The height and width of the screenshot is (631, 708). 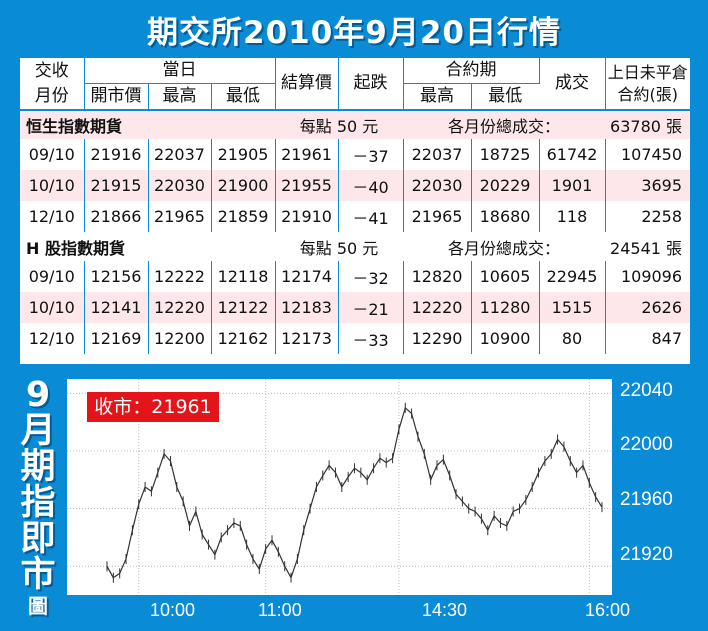 What do you see at coordinates (437, 276) in the screenshot?
I see `cell-contract-high: 12820` at bounding box center [437, 276].